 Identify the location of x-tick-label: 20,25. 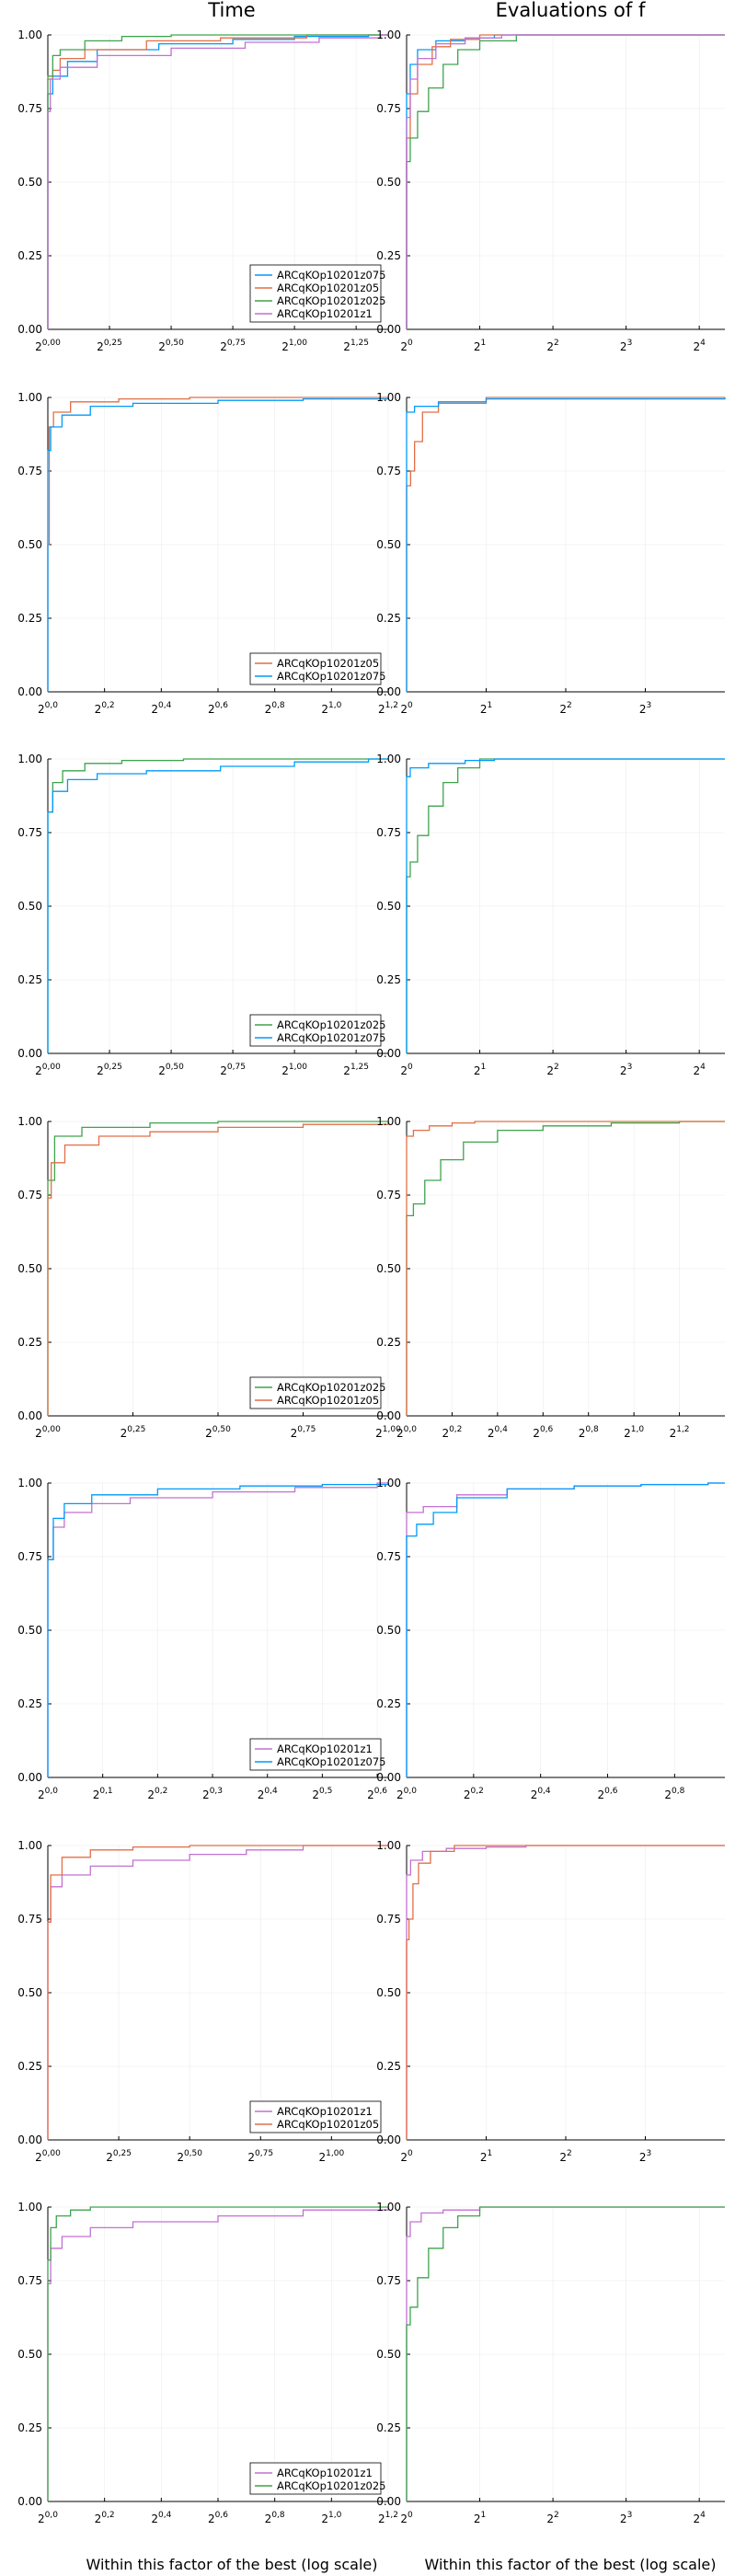
(109, 1070).